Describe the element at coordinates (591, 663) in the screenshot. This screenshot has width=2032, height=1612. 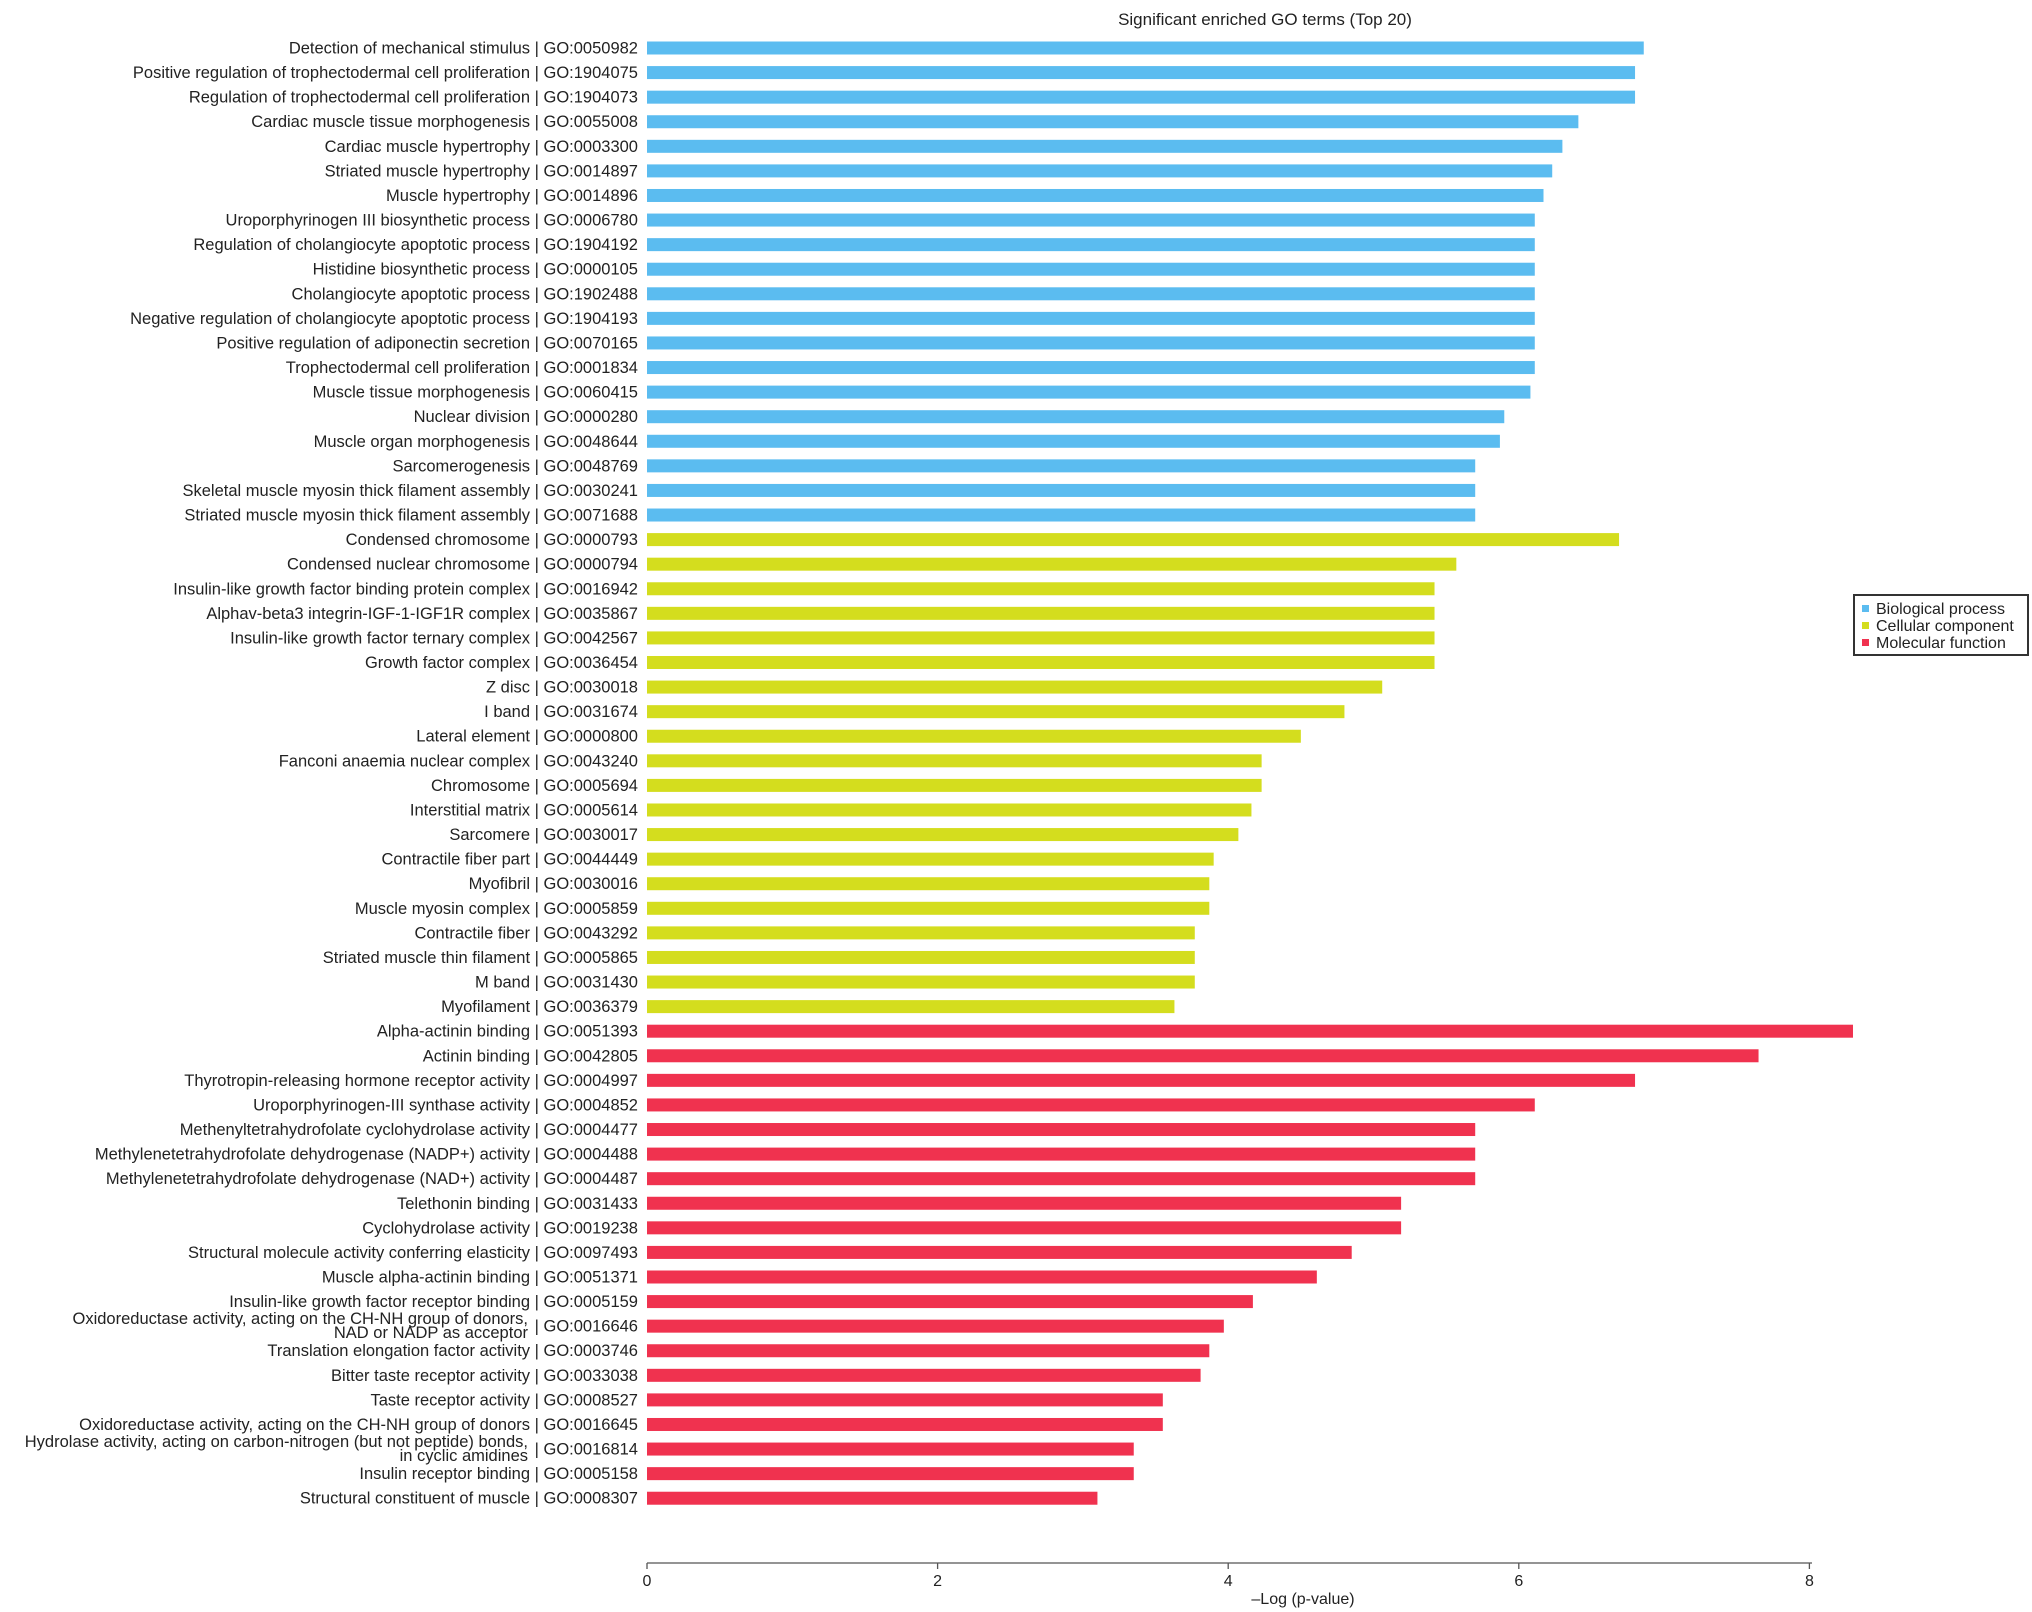
I see `go-id: GO:0036454` at that location.